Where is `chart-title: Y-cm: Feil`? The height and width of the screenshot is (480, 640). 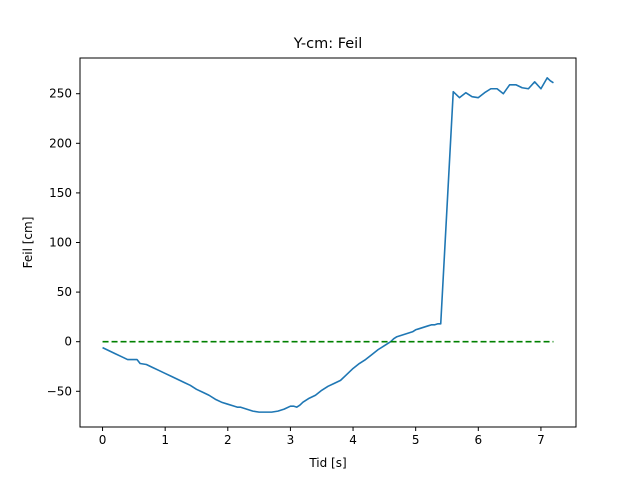
chart-title: Y-cm: Feil is located at coordinates (328, 44).